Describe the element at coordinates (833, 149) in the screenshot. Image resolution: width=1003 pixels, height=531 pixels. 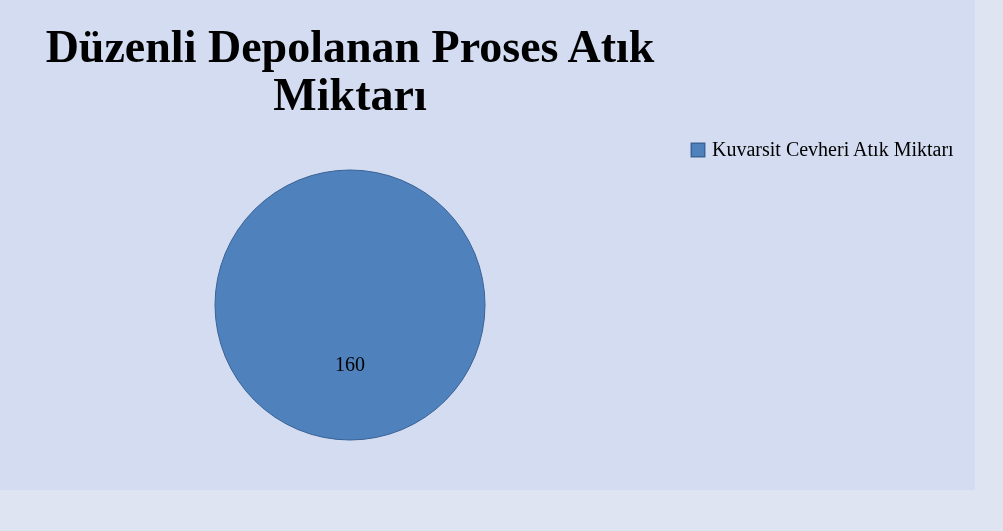
I see `legend-label: Kuvarsit Cevheri Atık Miktarı` at that location.